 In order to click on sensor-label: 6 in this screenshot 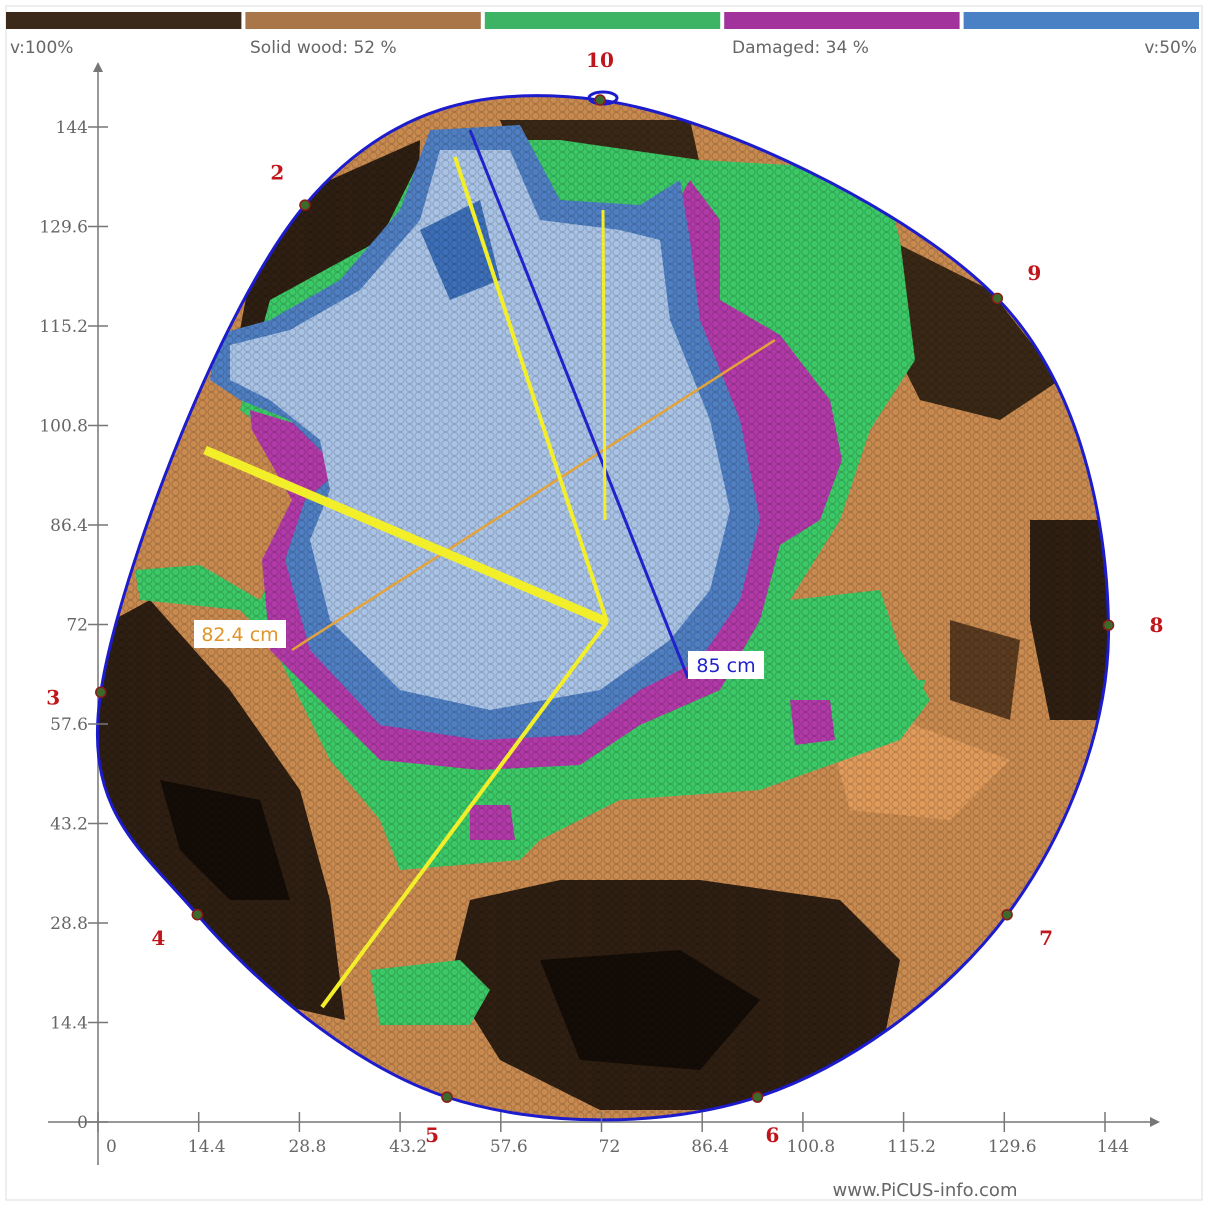, I will do `click(773, 1135)`.